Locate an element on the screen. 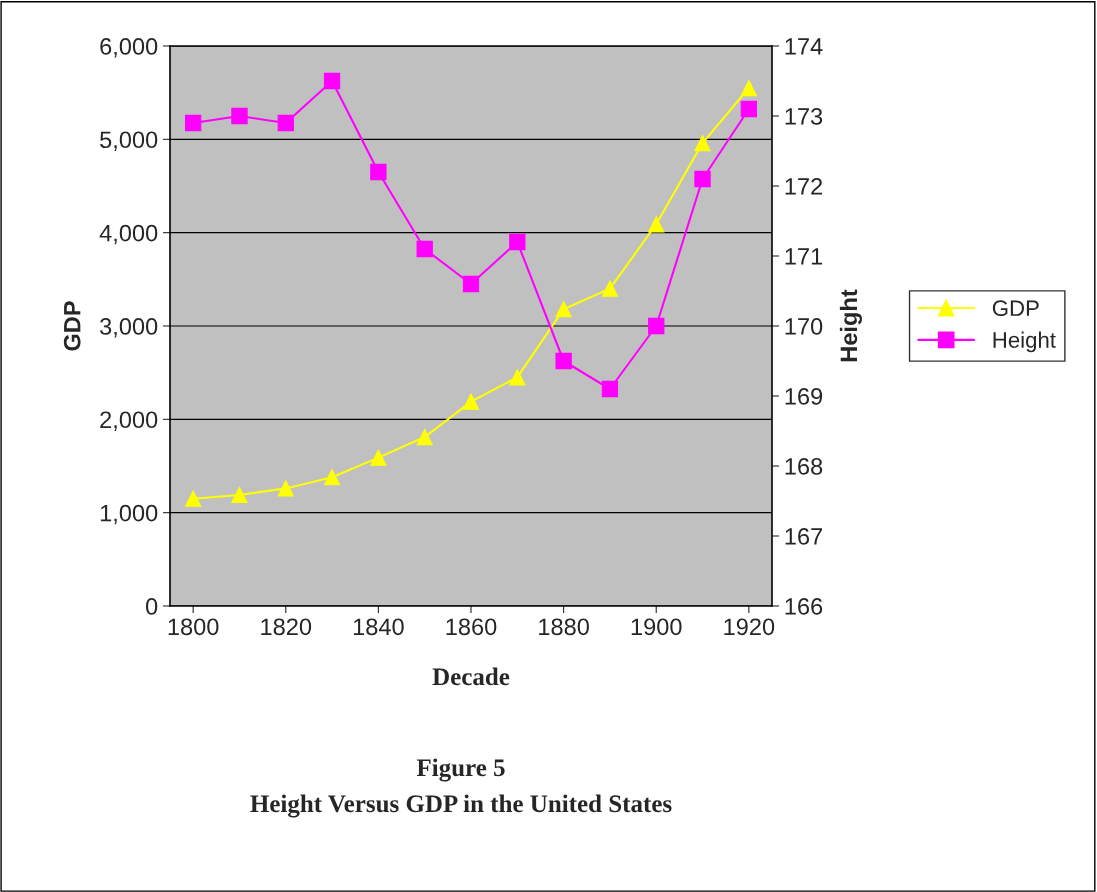 The height and width of the screenshot is (892, 1097). y-tick-label: 4,000 is located at coordinates (128, 234).